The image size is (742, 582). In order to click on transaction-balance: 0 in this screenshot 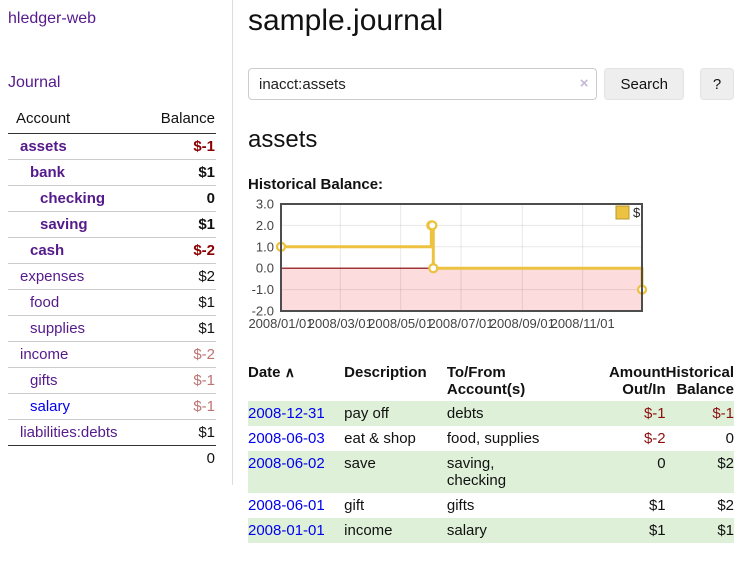, I will do `click(729, 438)`.